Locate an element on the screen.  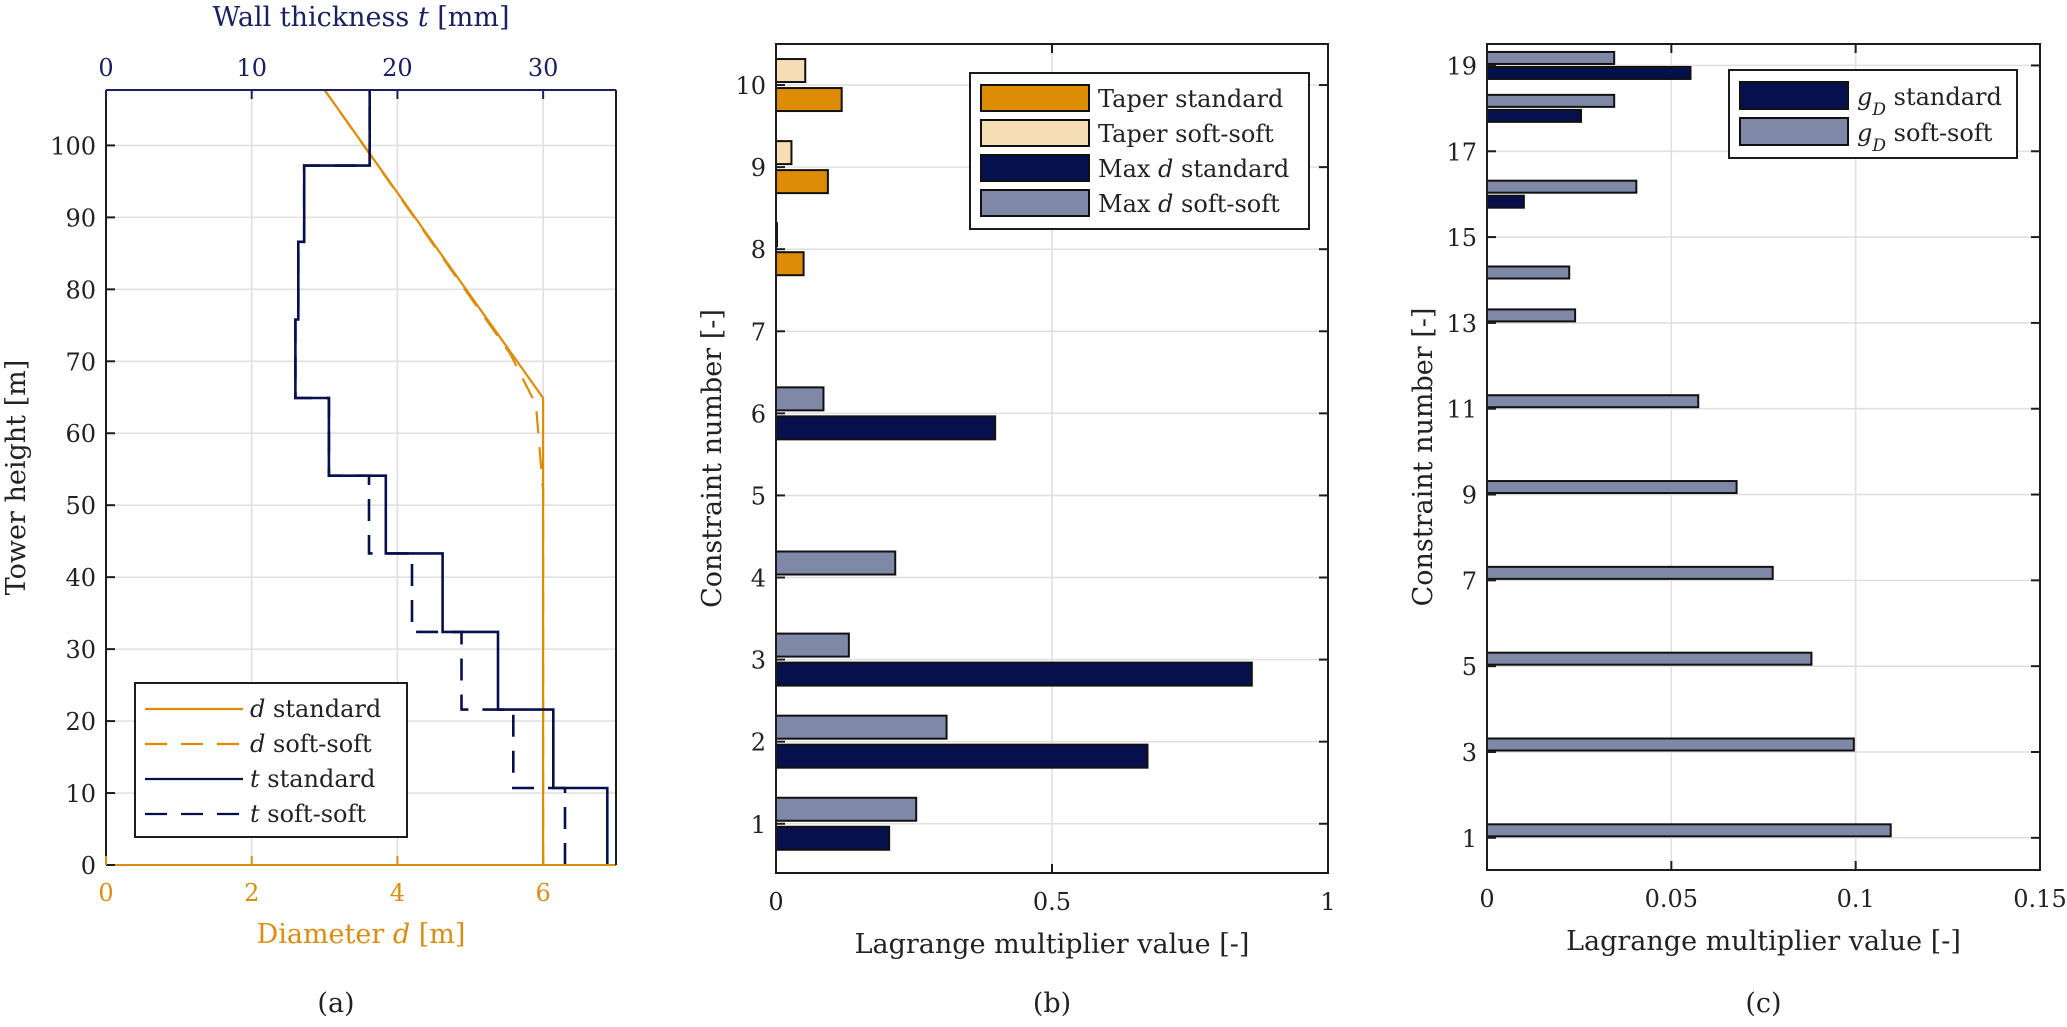
y-tick-label: 13 is located at coordinates (1461, 324).